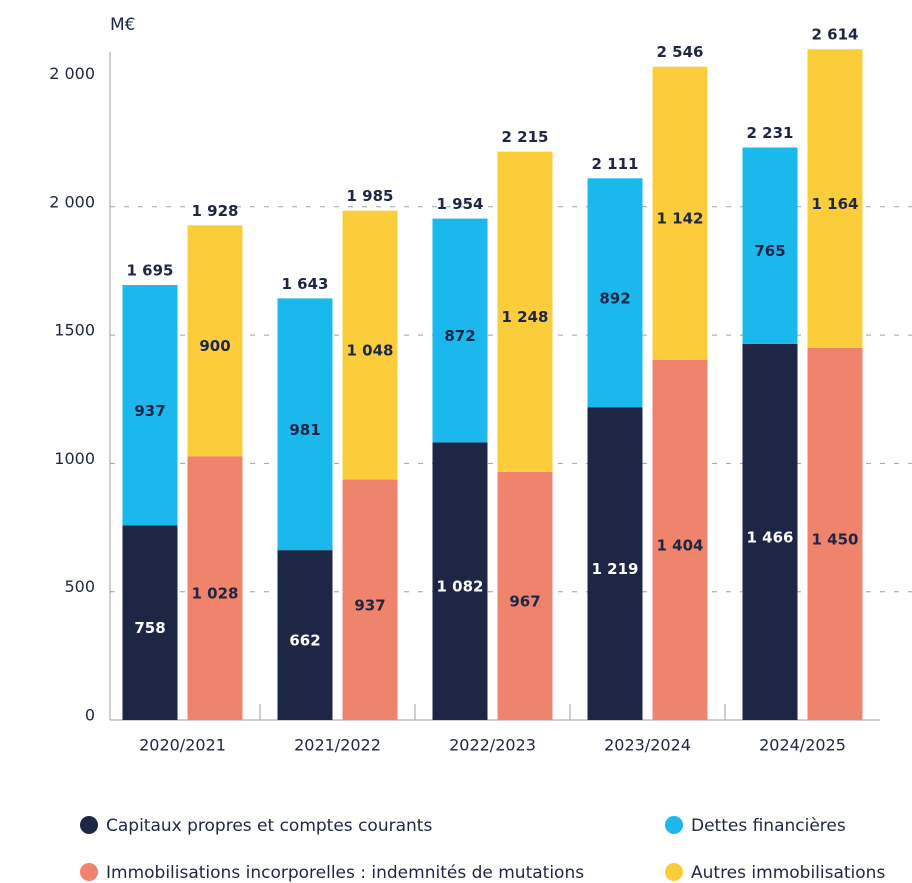 This screenshot has height=883, width=912. I want to click on y-tick-label: 0, so click(90, 715).